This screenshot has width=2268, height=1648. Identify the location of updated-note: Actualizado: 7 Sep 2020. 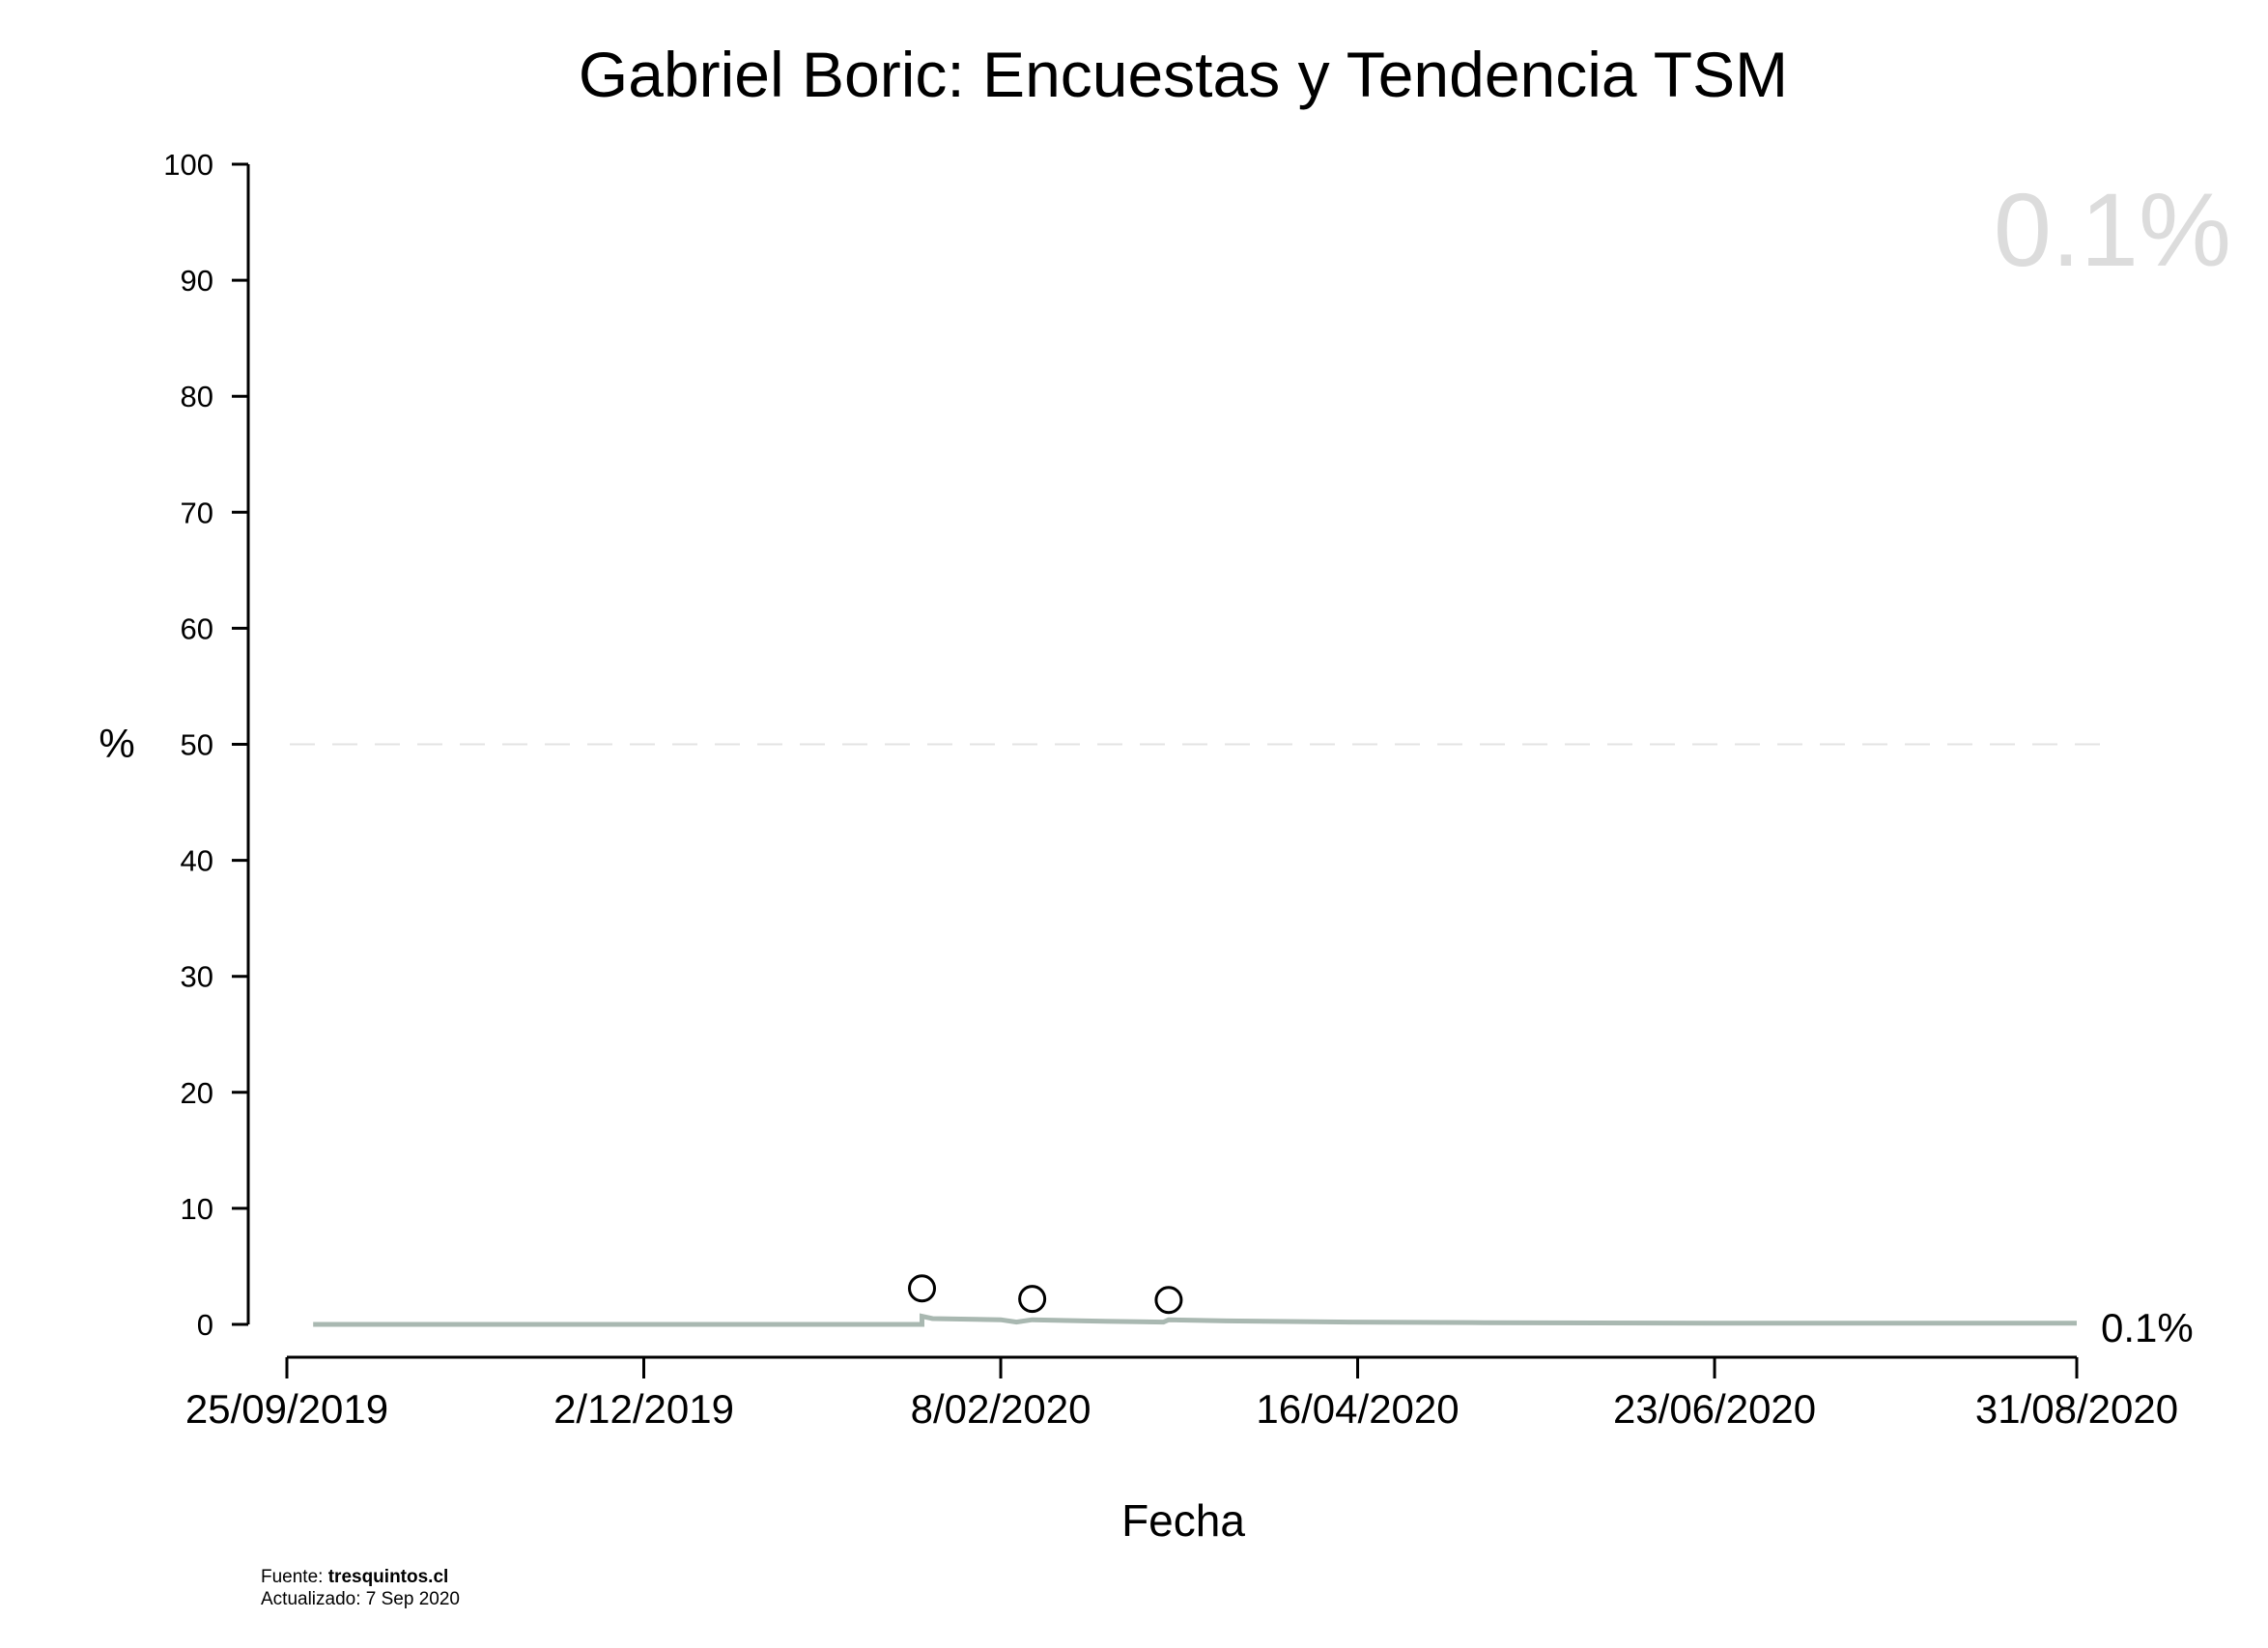
(360, 1599).